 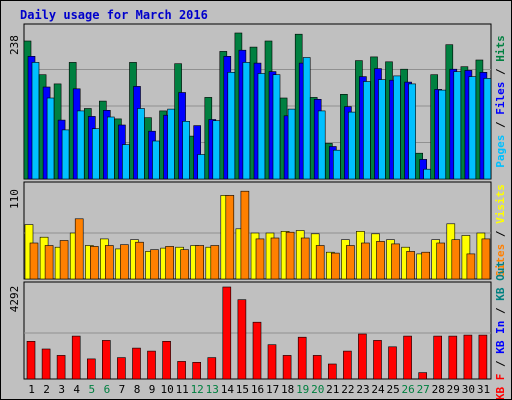 What do you see at coordinates (407, 389) in the screenshot?
I see `x-tick-label-day-26: 26` at bounding box center [407, 389].